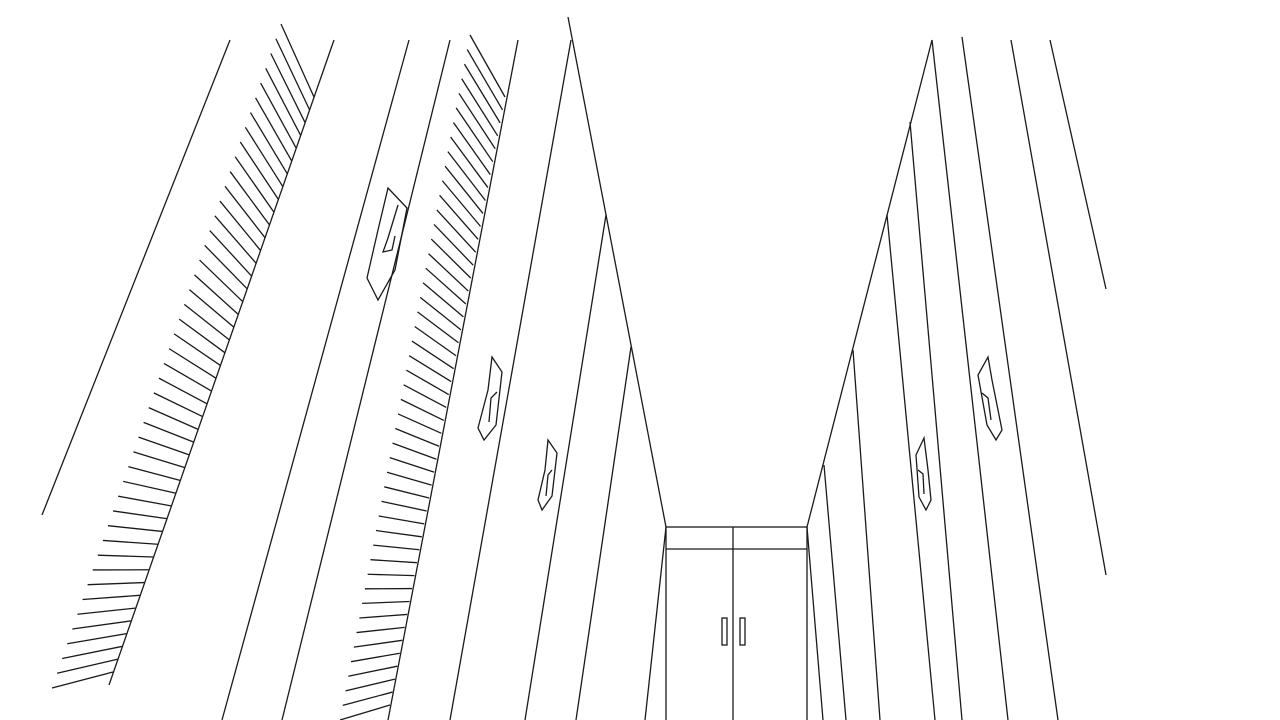 This screenshot has height=720, width=1280. What do you see at coordinates (453, 379) in the screenshot?
I see `center-strip-edge` at bounding box center [453, 379].